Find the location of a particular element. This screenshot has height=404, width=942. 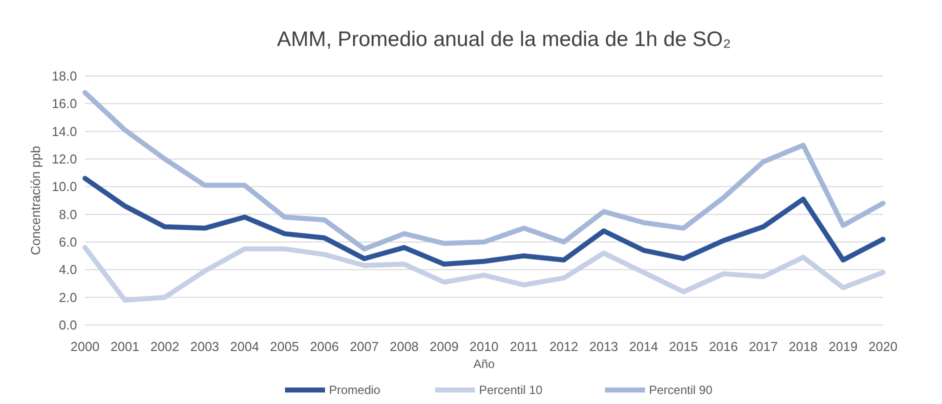

x-tick-label: 2005 is located at coordinates (284, 346).